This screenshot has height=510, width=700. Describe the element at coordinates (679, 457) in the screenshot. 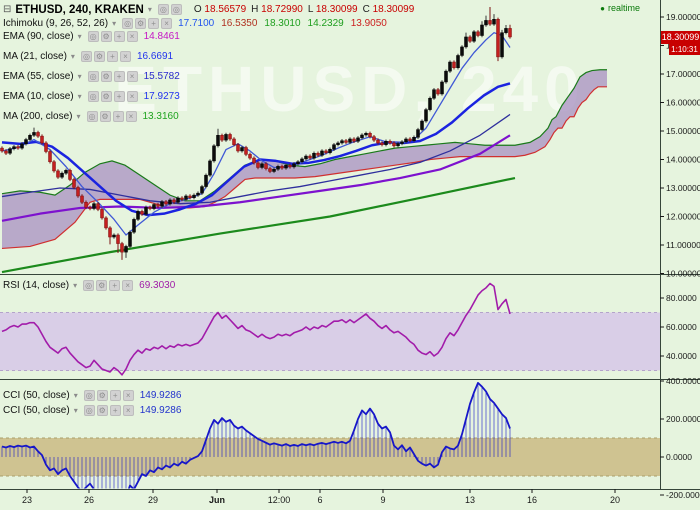

I see `axis-label: 0.0000` at that location.